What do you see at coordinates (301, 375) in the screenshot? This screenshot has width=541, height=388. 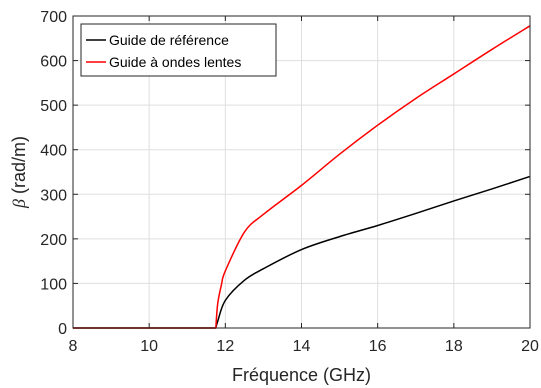 I see `x-axis-label: Fréquence (GHz)` at bounding box center [301, 375].